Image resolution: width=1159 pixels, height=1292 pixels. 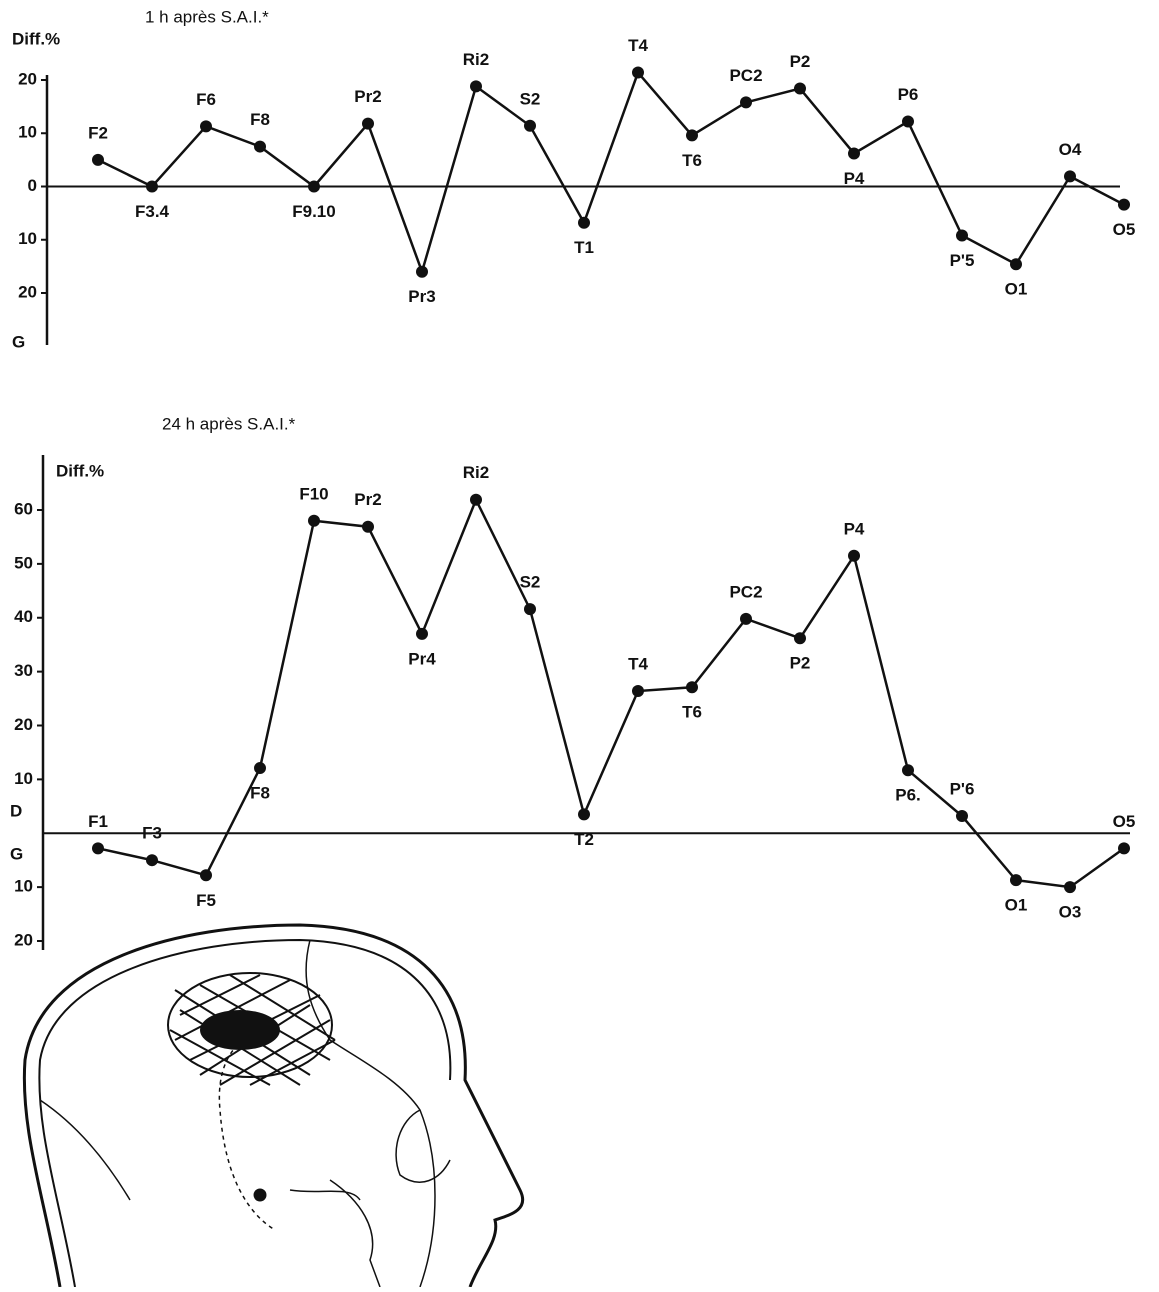 I want to click on point-label: T2, so click(x=584, y=839).